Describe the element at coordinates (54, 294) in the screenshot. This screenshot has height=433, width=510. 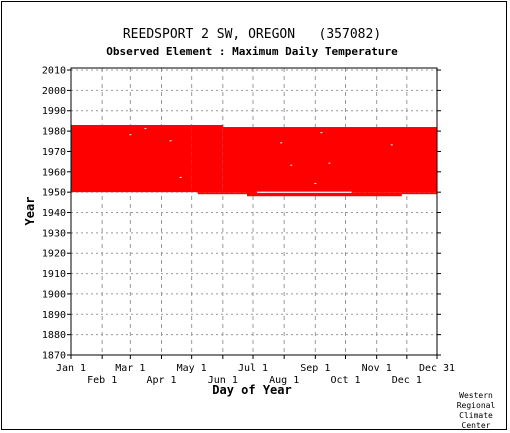
I see `y-tick-label: 1900` at that location.